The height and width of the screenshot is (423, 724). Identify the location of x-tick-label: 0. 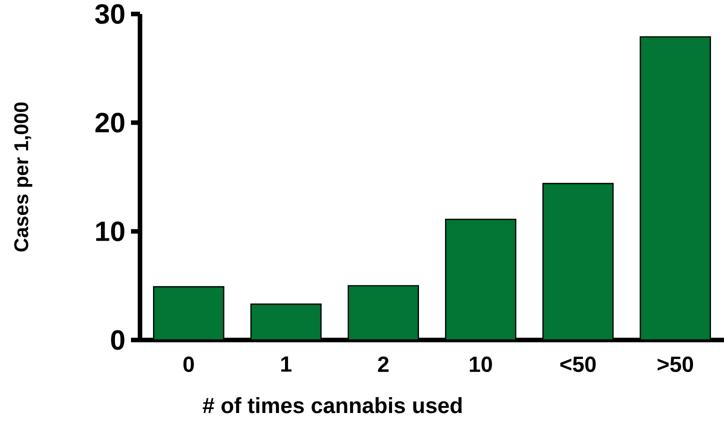
(188, 364).